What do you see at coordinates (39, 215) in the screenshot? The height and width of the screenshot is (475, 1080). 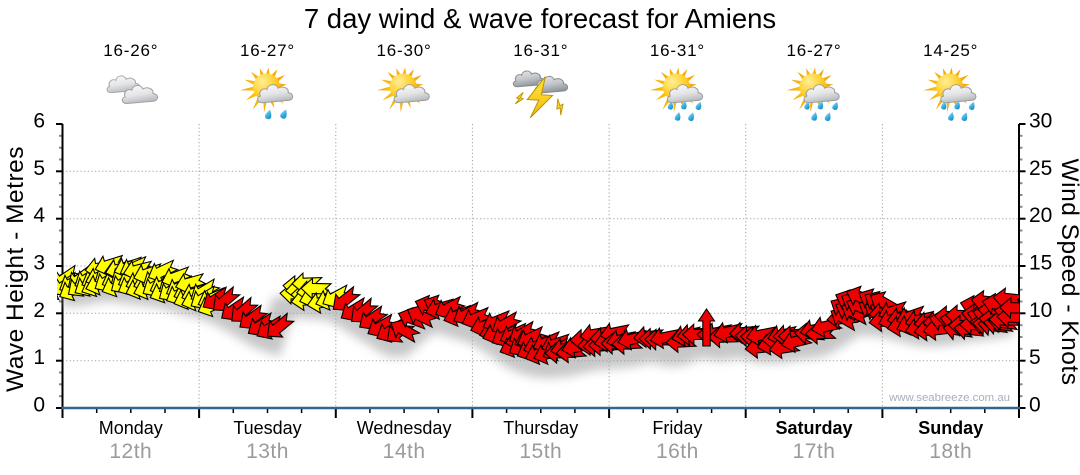 I see `svg-text: 4` at bounding box center [39, 215].